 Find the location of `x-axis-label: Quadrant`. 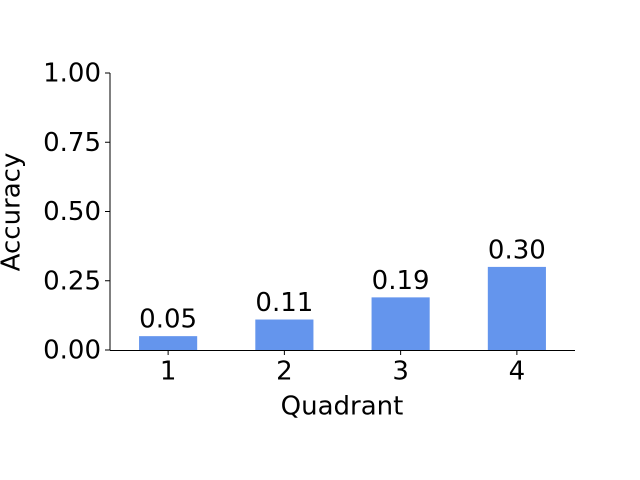

x-axis-label: Quadrant is located at coordinates (342, 407).